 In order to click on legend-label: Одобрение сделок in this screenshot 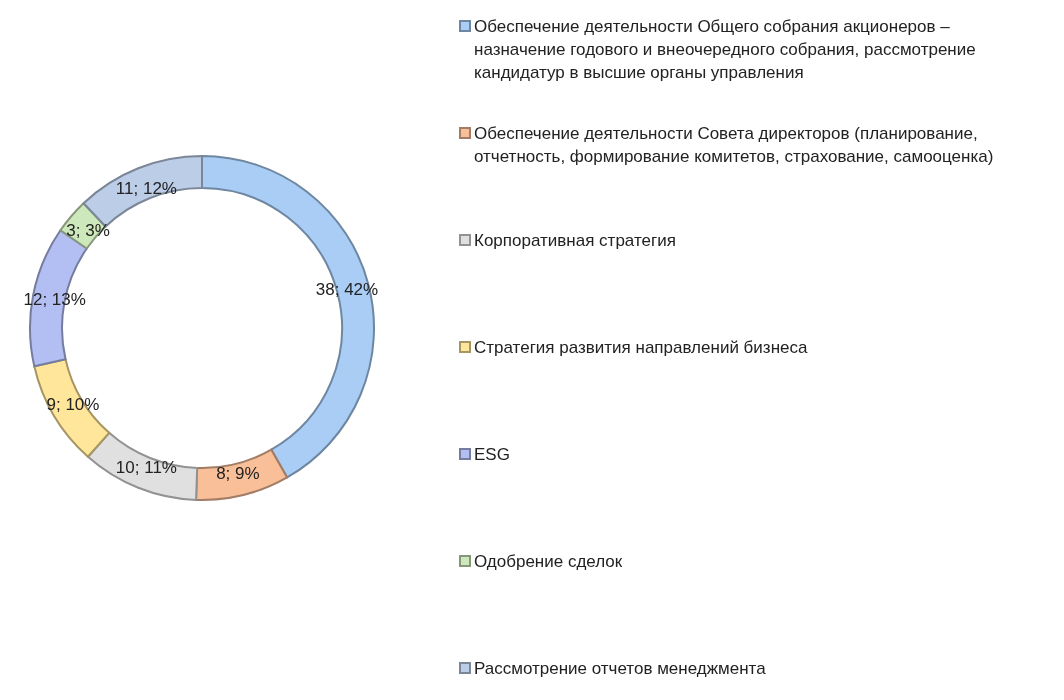, I will do `click(548, 561)`.